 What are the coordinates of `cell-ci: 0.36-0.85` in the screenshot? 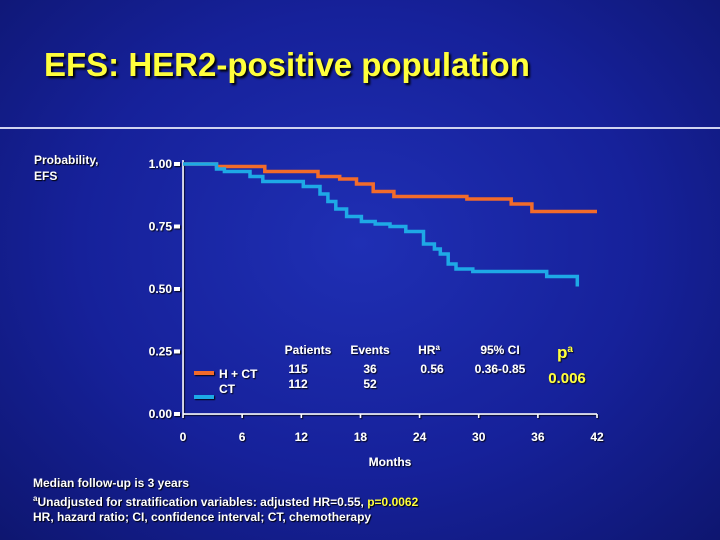 It's located at (500, 369).